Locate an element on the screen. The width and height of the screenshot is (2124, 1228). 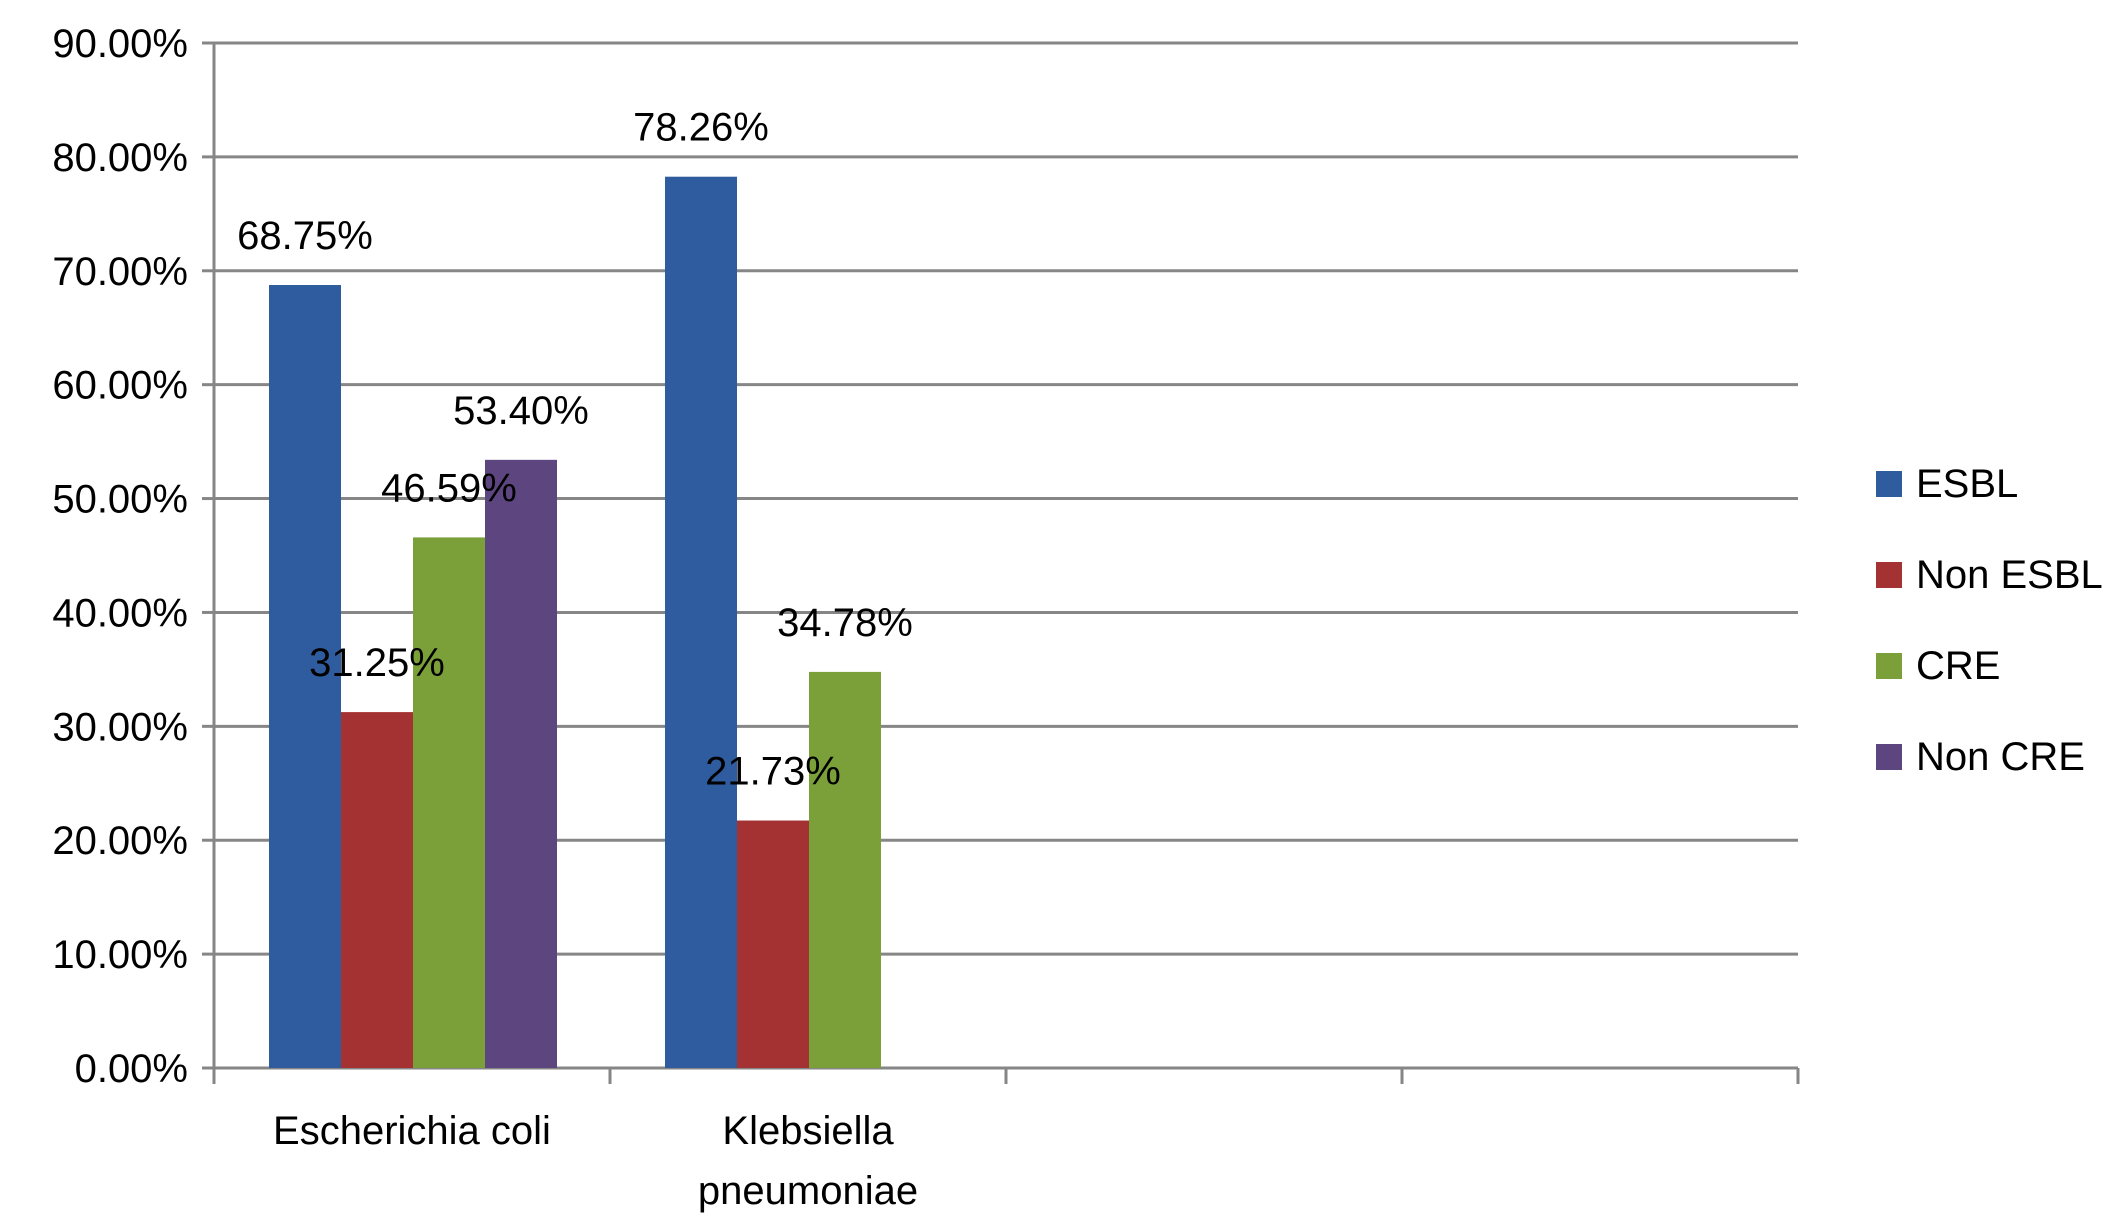
x-category-label: Klebsiella is located at coordinates (808, 1131).